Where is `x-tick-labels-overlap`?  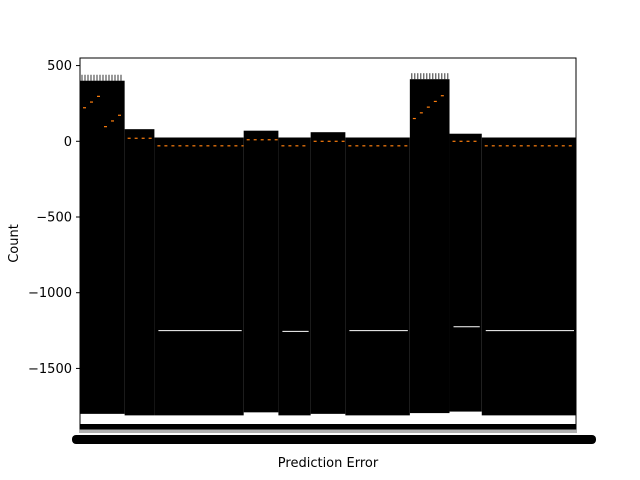 x-tick-labels-overlap is located at coordinates (334, 439).